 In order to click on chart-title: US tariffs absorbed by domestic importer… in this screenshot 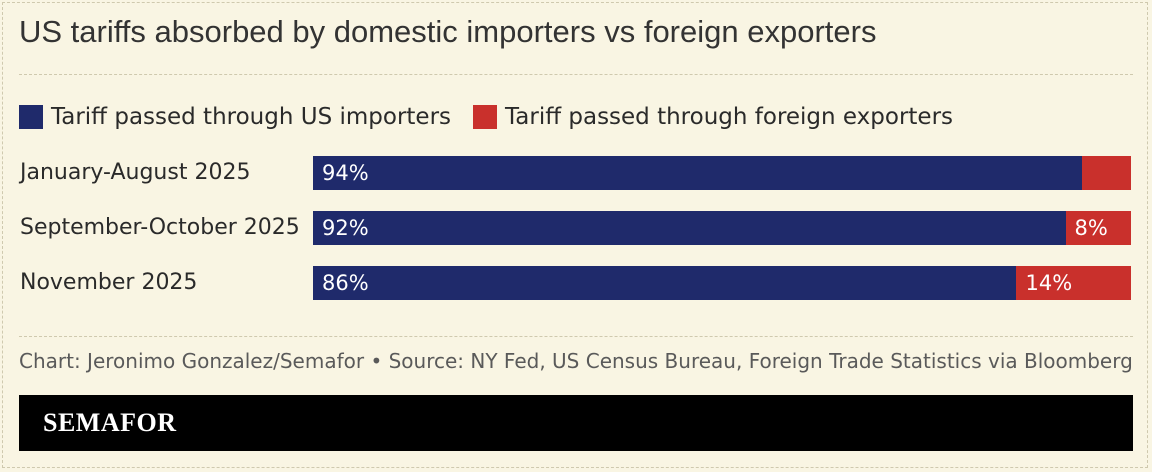, I will do `click(448, 31)`.